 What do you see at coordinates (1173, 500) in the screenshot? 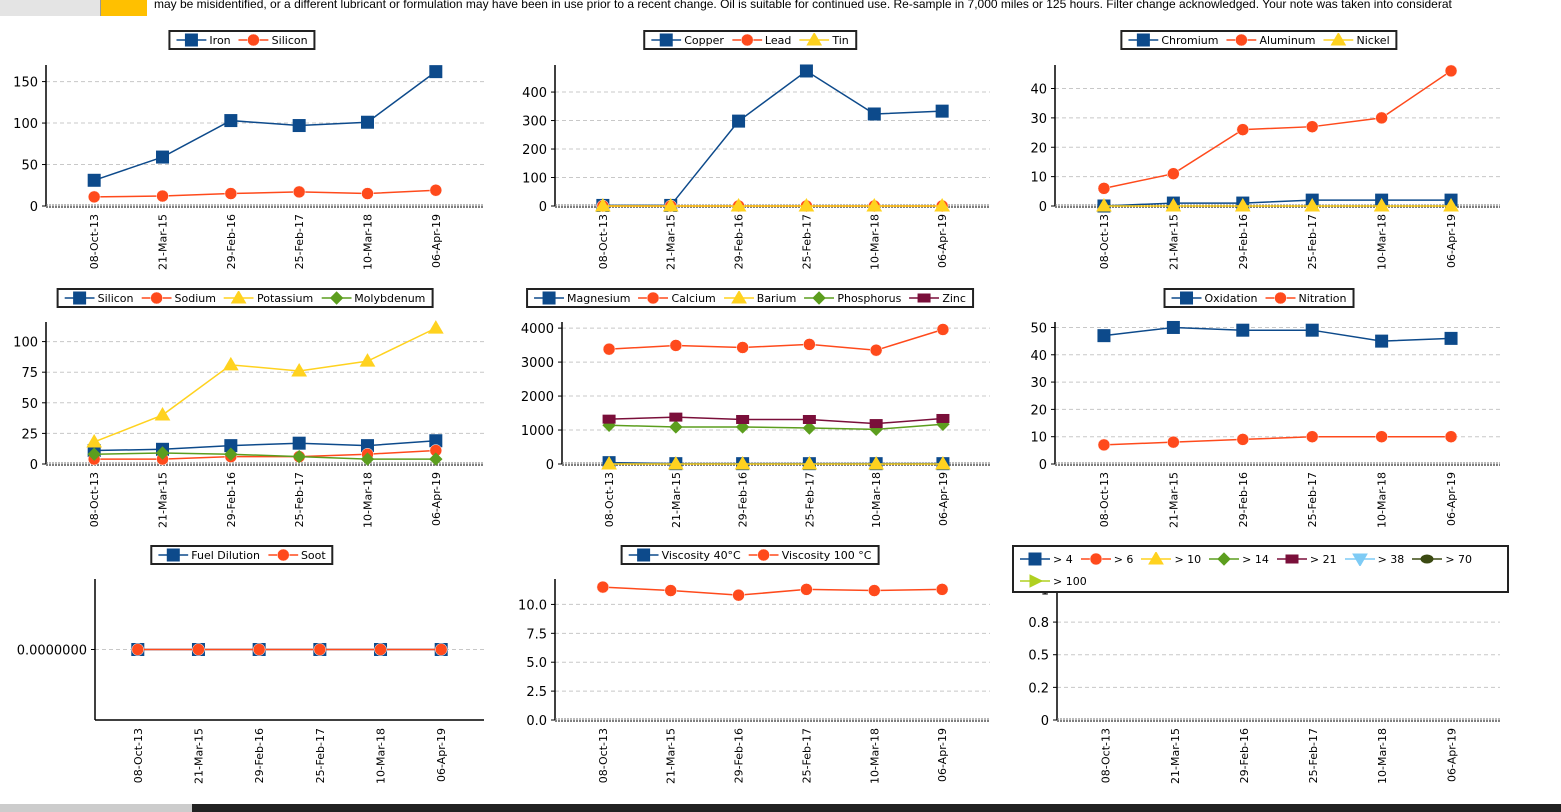
I see `x-tick-label: 21-Mar-15` at bounding box center [1173, 500].